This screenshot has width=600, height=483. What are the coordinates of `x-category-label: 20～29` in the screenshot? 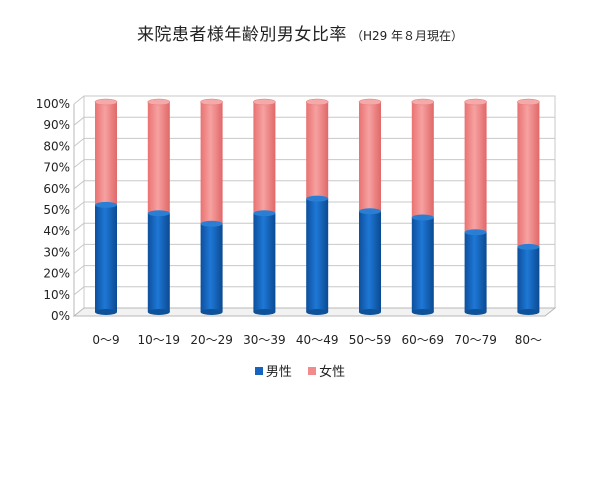 It's located at (211, 340).